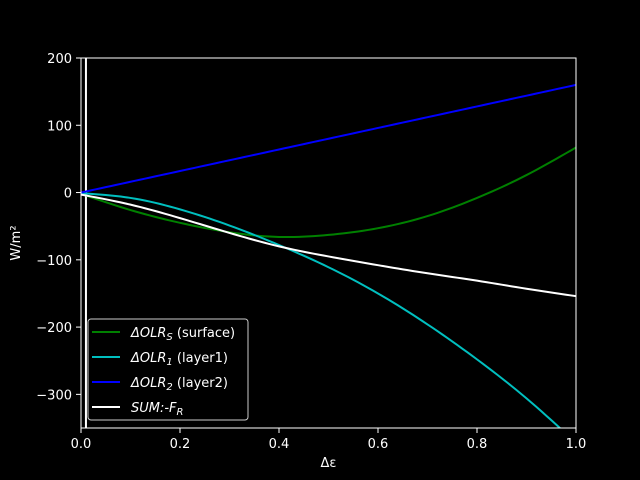 This screenshot has width=640, height=480. Describe the element at coordinates (329, 440) in the screenshot. I see `x-axis-ticks: 0.0 0.2 0.4 0.6 0.8 1.0` at that location.